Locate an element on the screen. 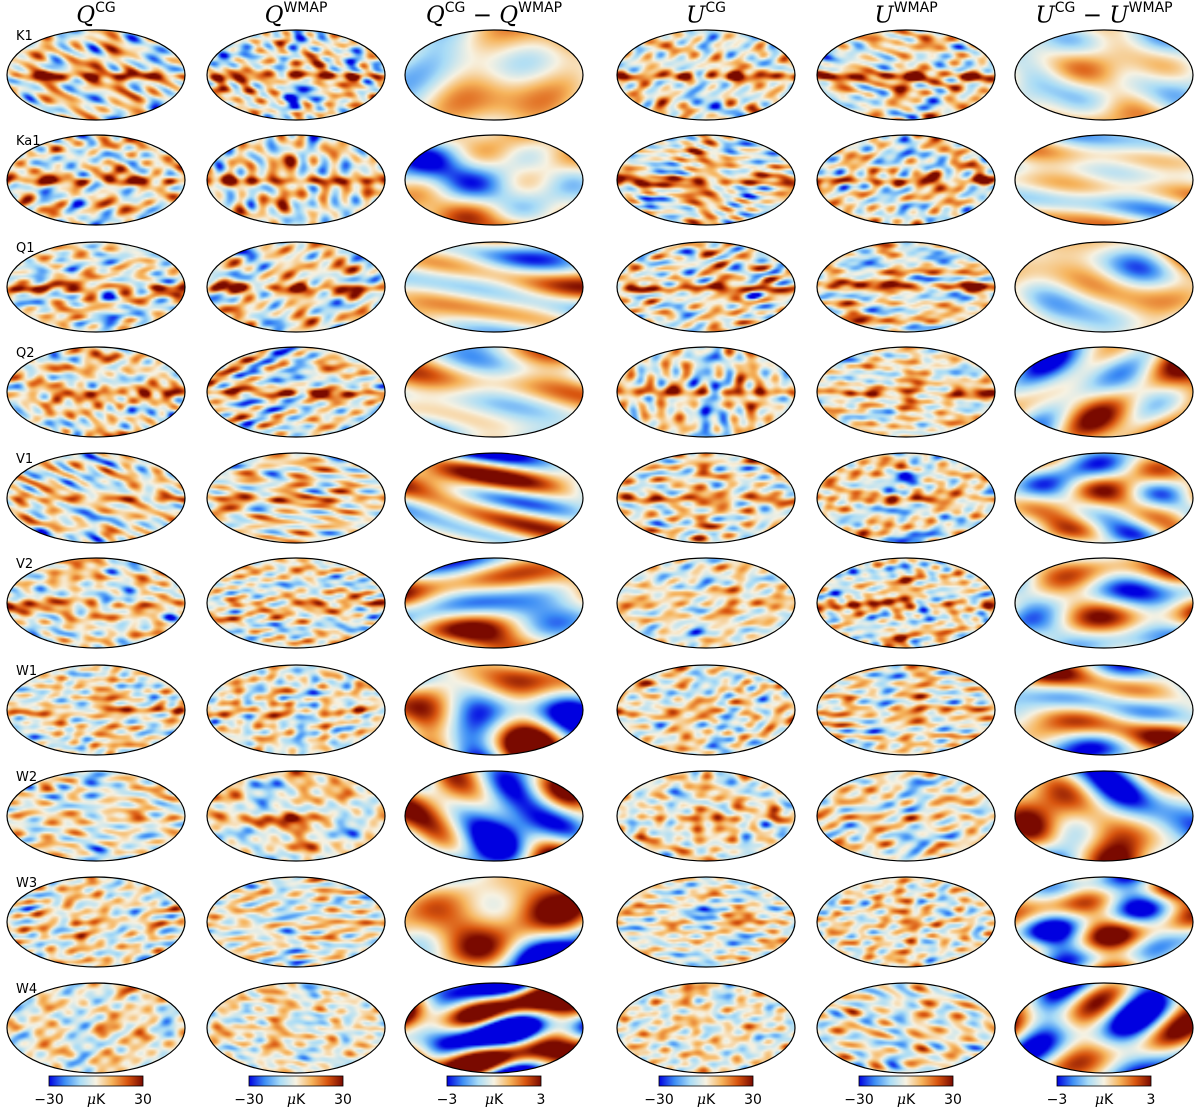 The image size is (1200, 1116). row-label-q2: Q2 is located at coordinates (25, 353).